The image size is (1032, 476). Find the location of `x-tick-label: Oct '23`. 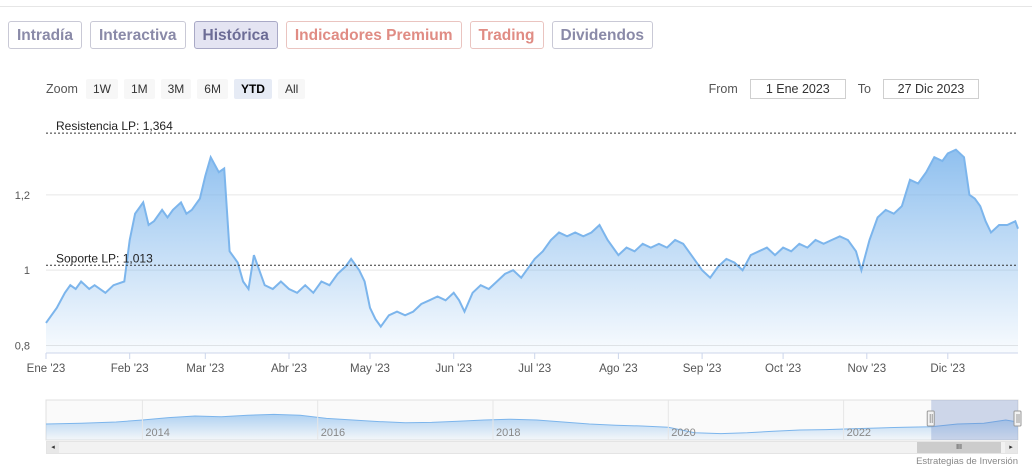

x-tick-label: Oct '23 is located at coordinates (783, 369).